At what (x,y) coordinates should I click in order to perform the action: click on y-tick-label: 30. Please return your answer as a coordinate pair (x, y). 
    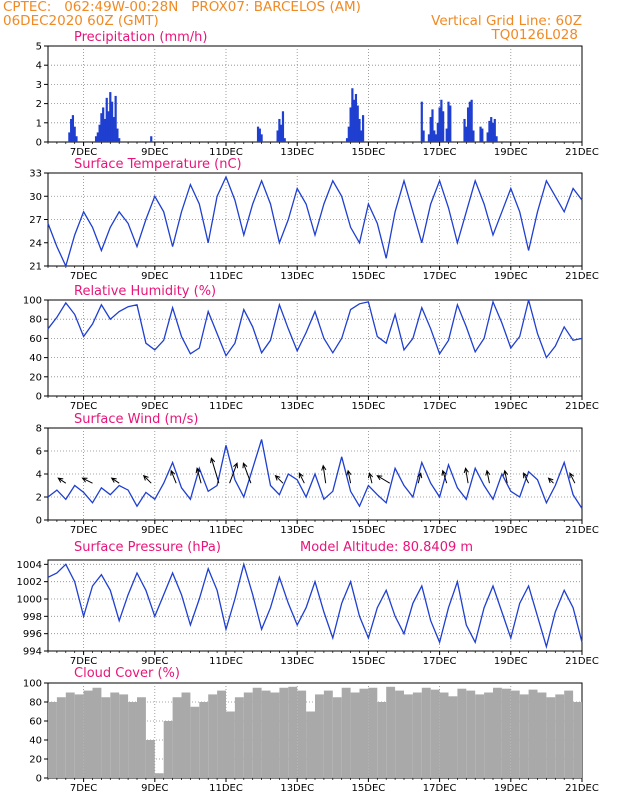
    Looking at the image, I should click on (35, 197).